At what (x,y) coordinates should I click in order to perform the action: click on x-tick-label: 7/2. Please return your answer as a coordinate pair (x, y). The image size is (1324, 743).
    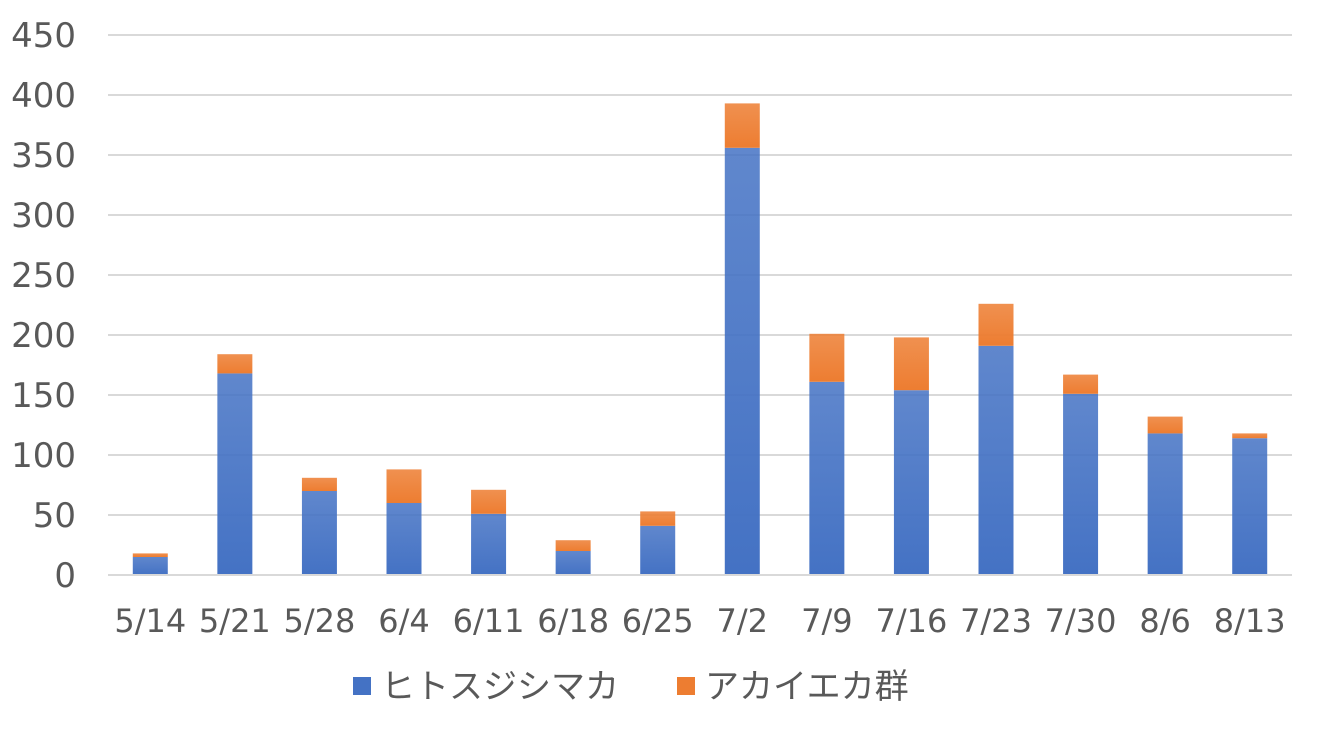
    Looking at the image, I should click on (743, 621).